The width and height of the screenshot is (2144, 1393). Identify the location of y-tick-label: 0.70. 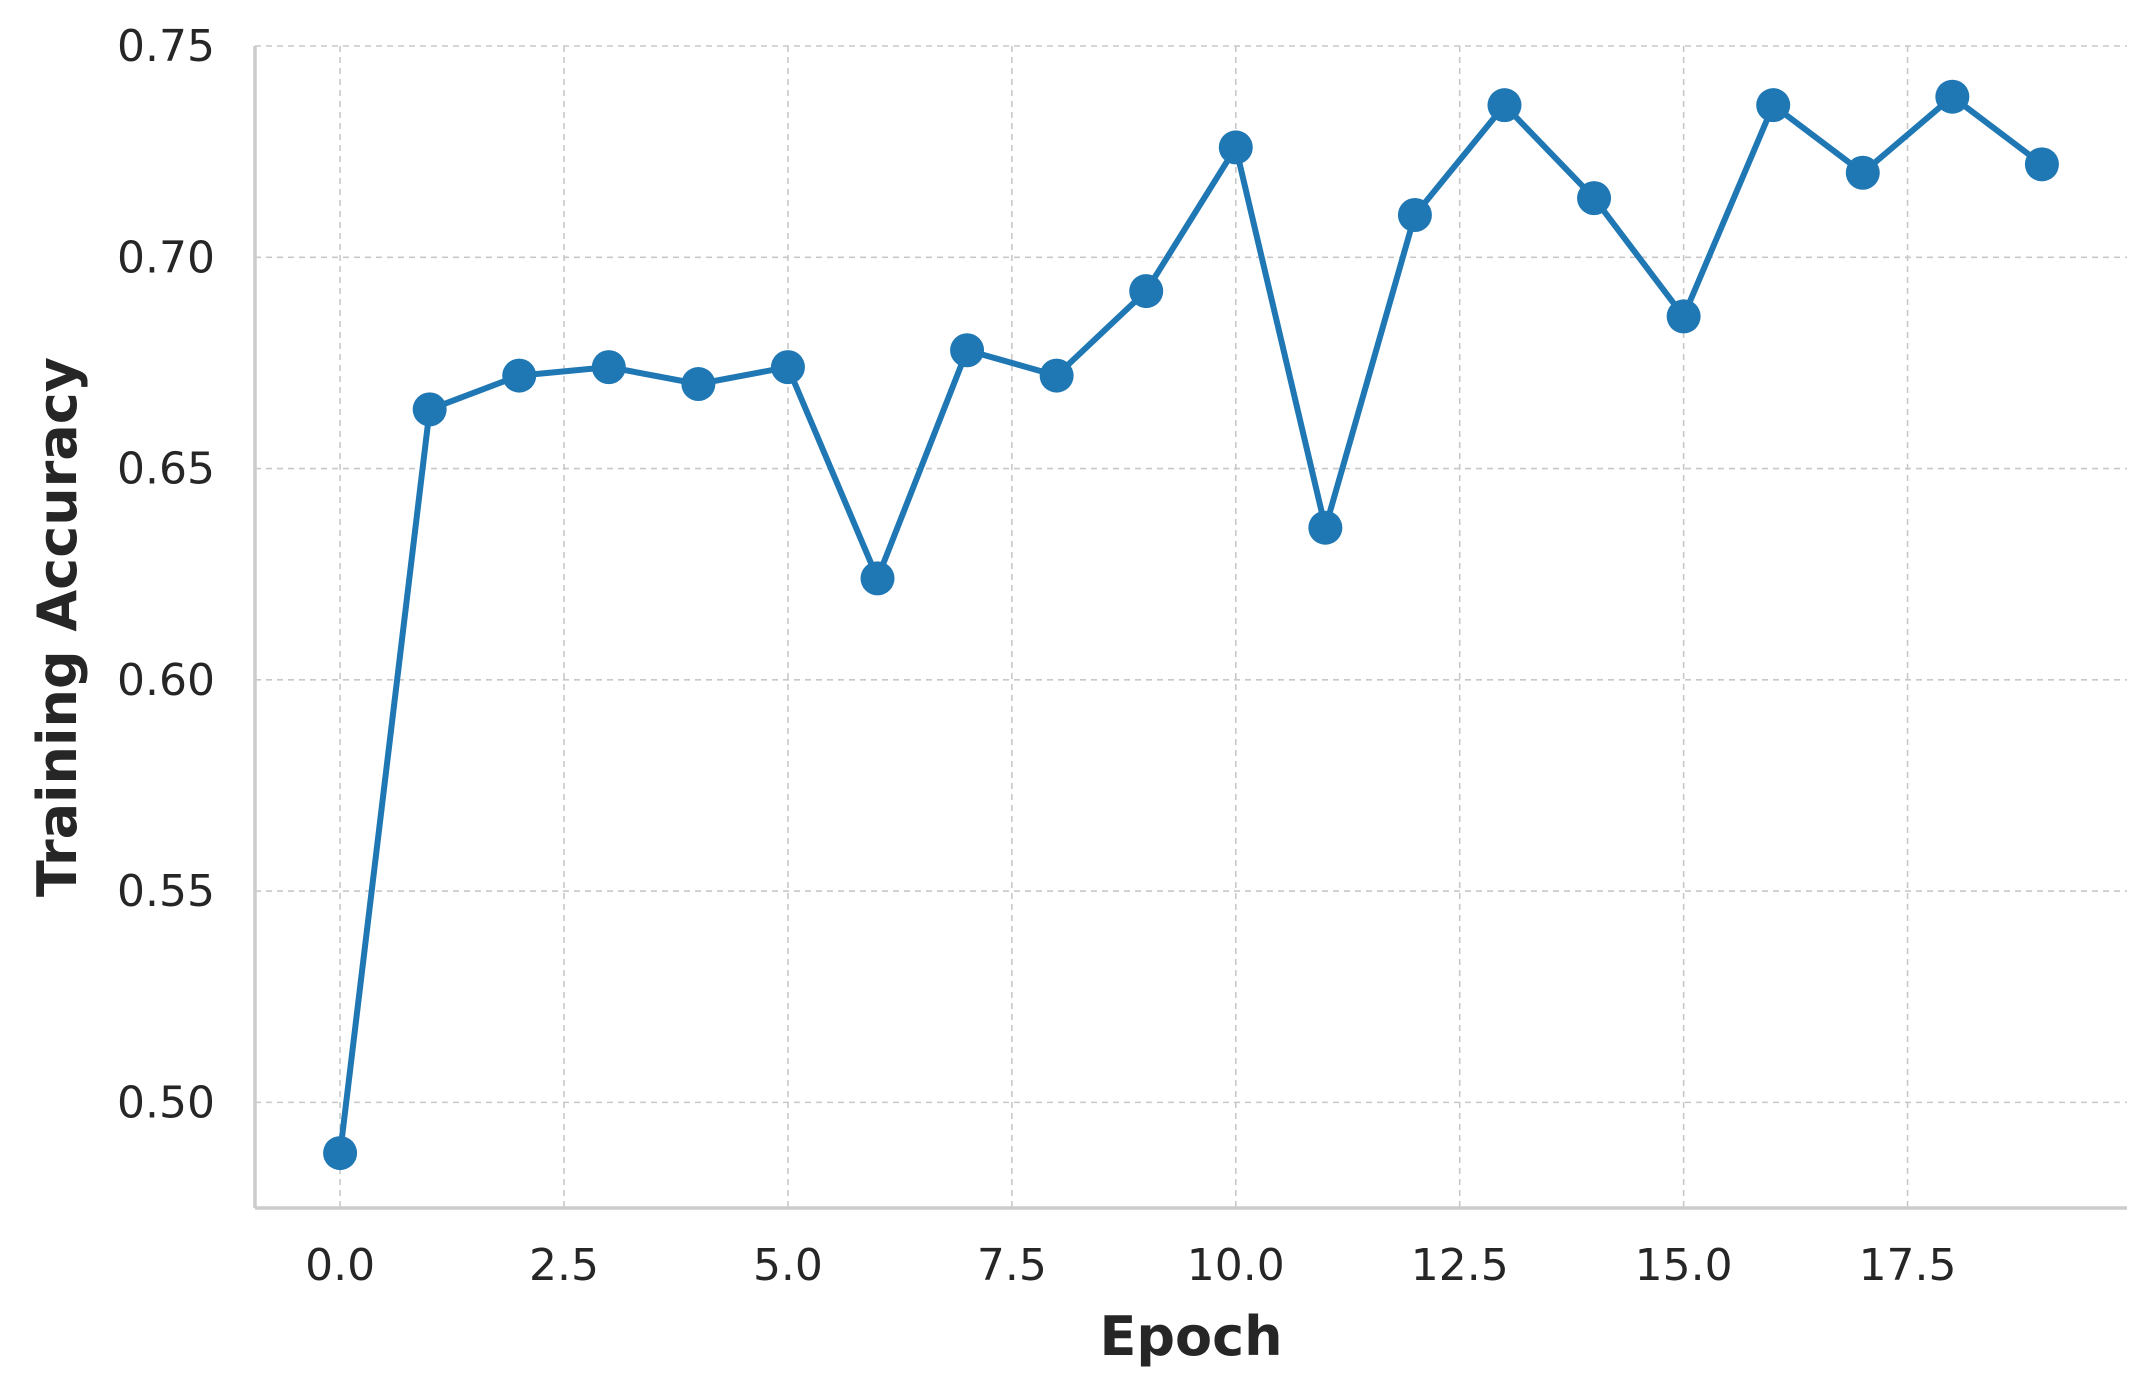
(166, 257).